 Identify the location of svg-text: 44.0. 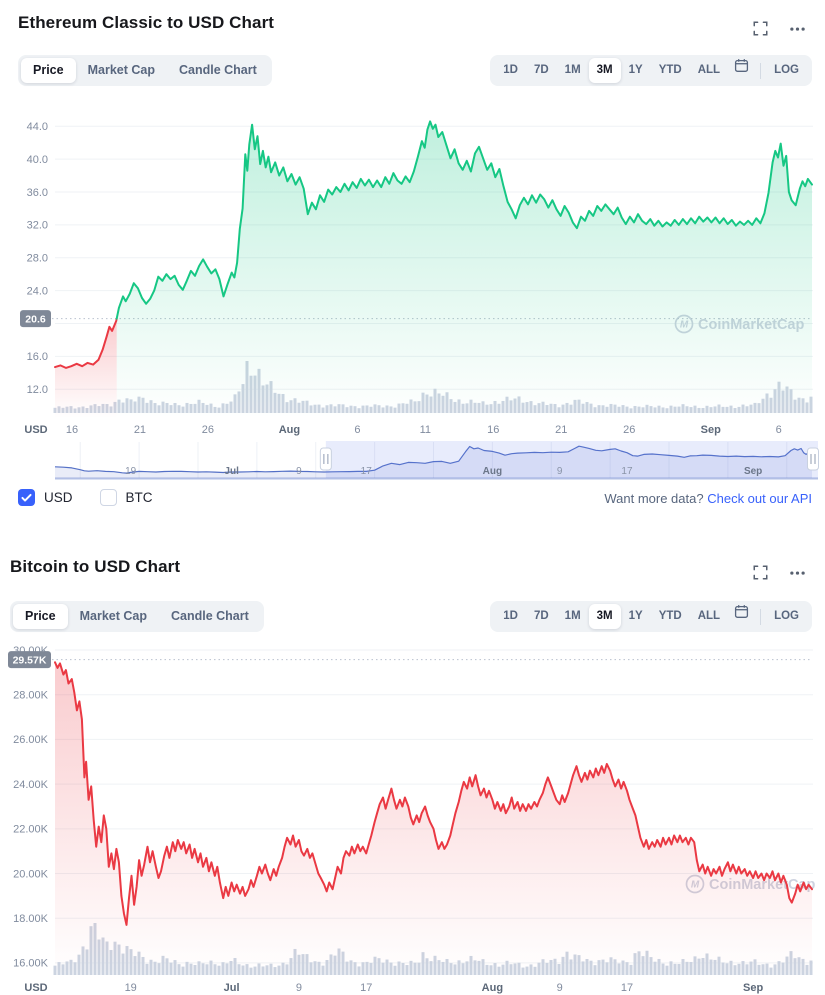
(37, 127).